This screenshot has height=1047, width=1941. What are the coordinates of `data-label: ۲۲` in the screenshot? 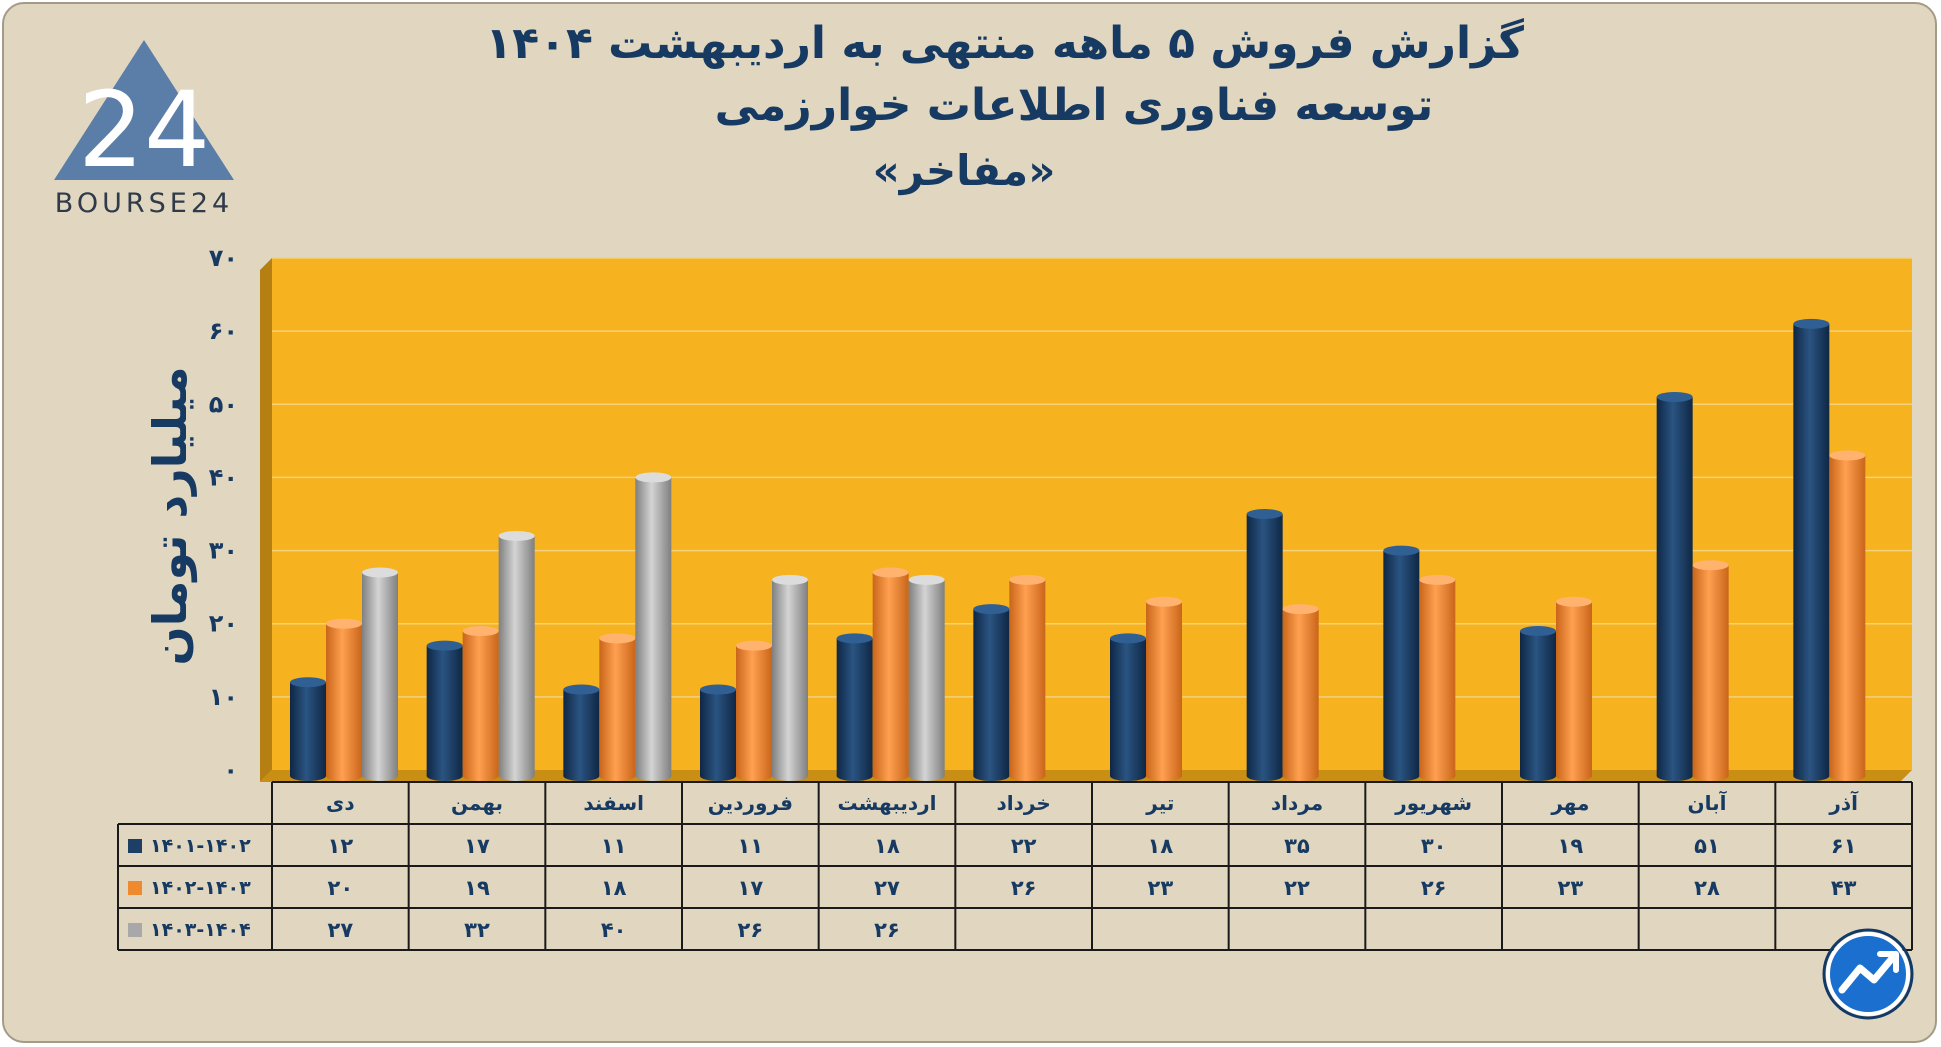 It's located at (1297, 888).